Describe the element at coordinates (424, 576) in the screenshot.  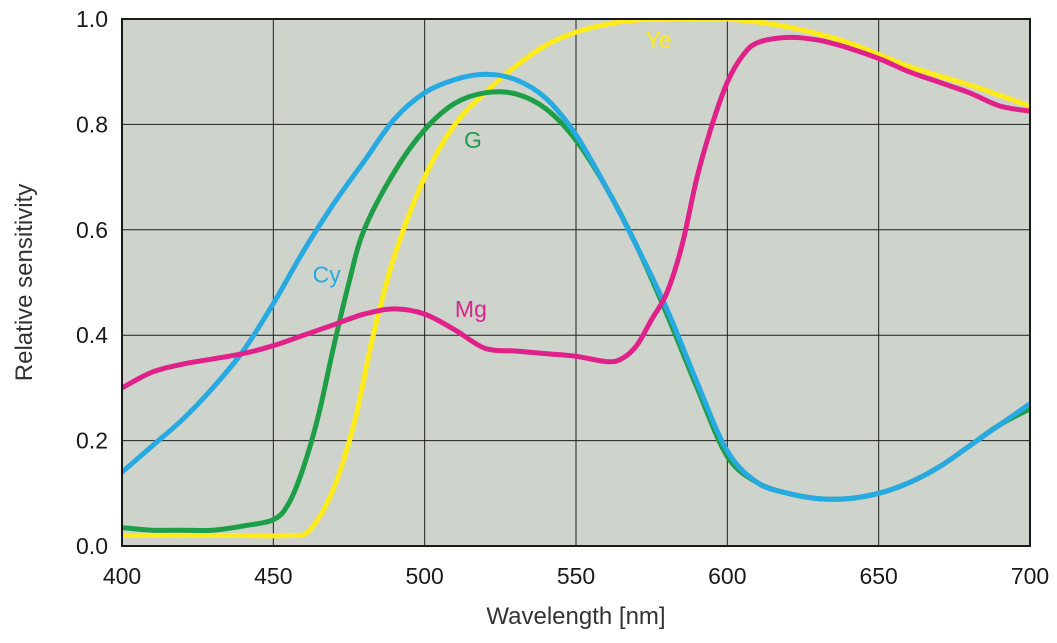
I see `x-tick-label: 500` at that location.